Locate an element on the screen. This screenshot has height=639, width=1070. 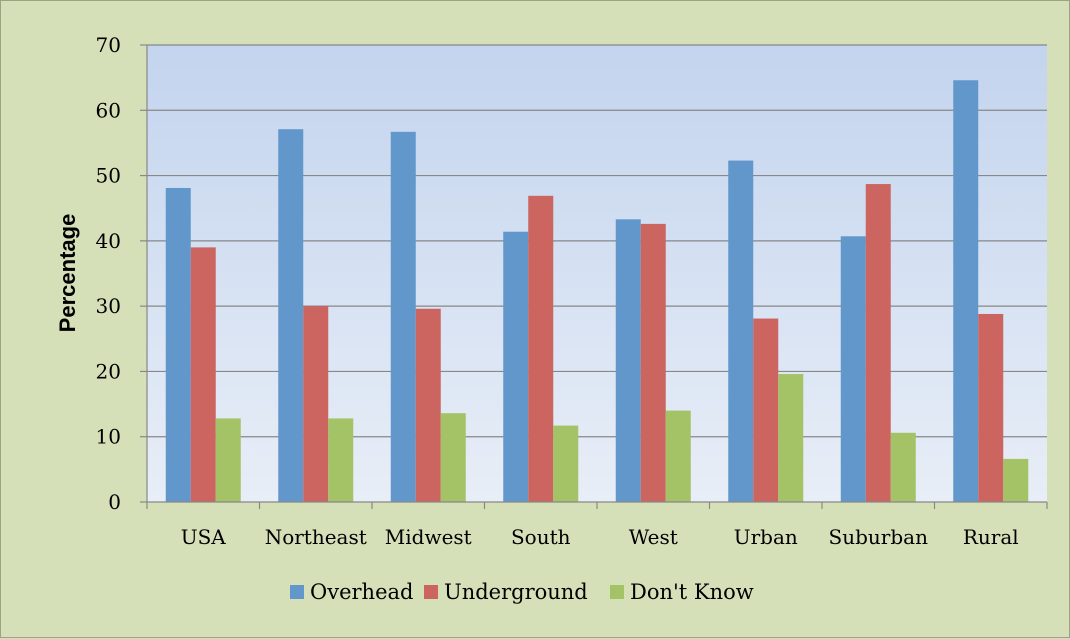
bar-overhead-west is located at coordinates (628, 360).